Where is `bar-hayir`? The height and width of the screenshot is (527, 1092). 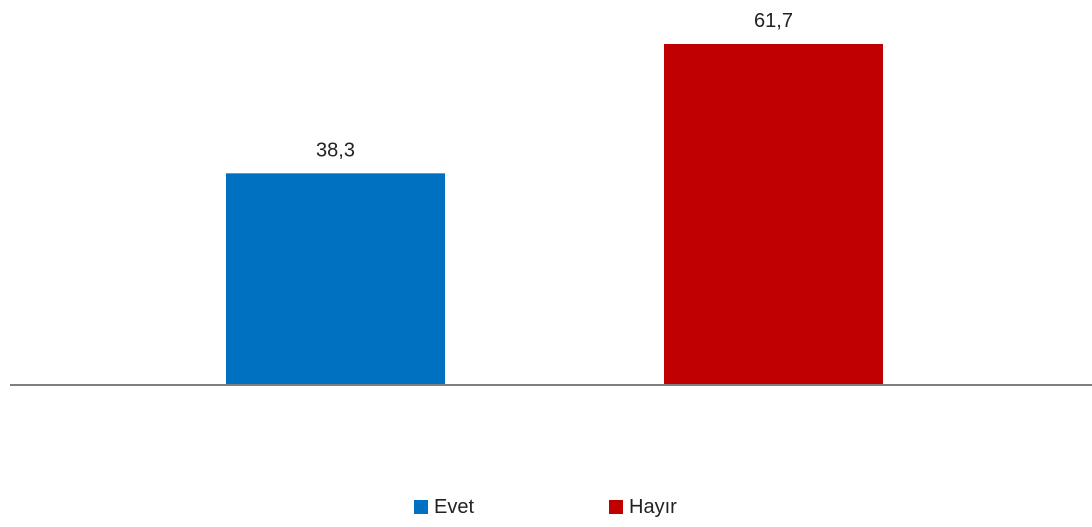 bar-hayir is located at coordinates (773, 214).